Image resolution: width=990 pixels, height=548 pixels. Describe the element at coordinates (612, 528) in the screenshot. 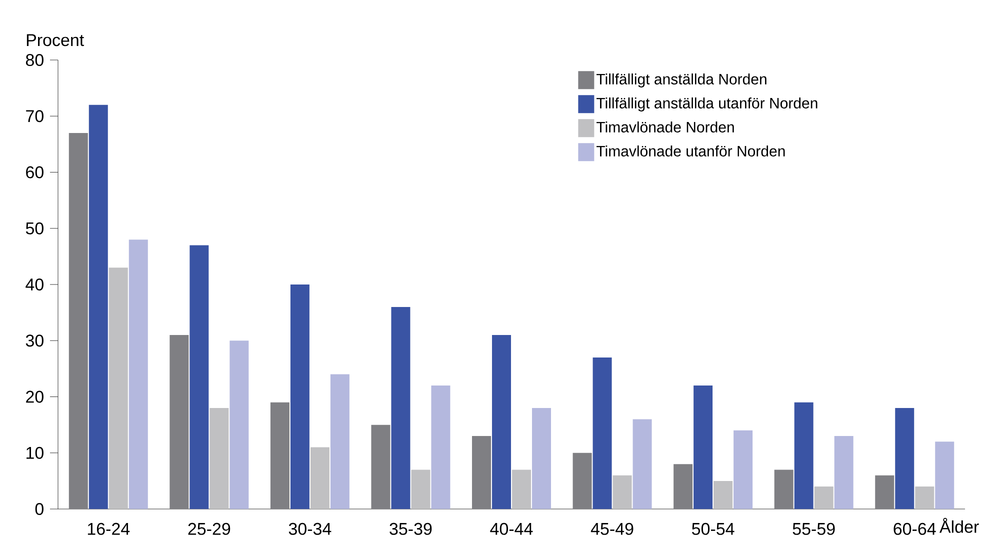

I see `x-tick-label: 45-49` at that location.